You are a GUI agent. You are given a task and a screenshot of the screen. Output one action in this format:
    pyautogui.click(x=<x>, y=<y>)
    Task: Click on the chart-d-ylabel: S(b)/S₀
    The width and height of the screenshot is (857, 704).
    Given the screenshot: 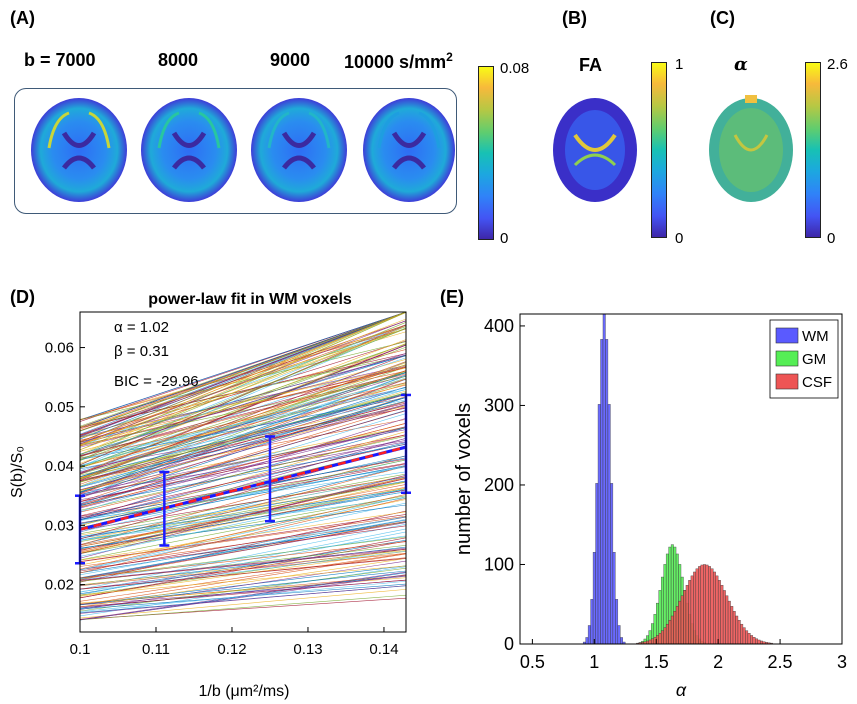 What is the action you would take?
    pyautogui.click(x=17, y=472)
    